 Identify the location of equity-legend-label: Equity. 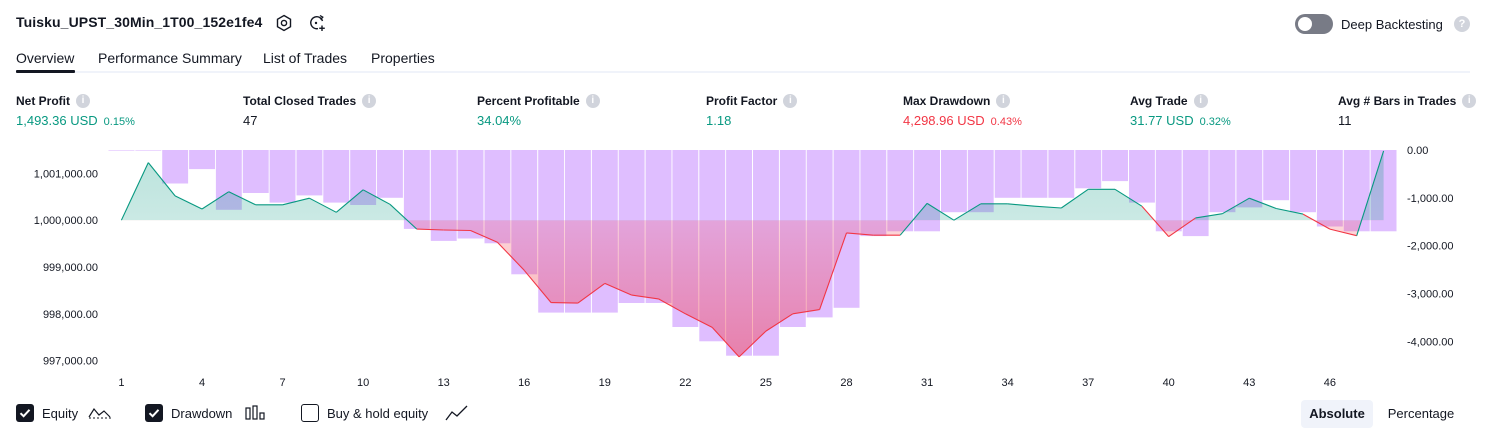
(60, 413).